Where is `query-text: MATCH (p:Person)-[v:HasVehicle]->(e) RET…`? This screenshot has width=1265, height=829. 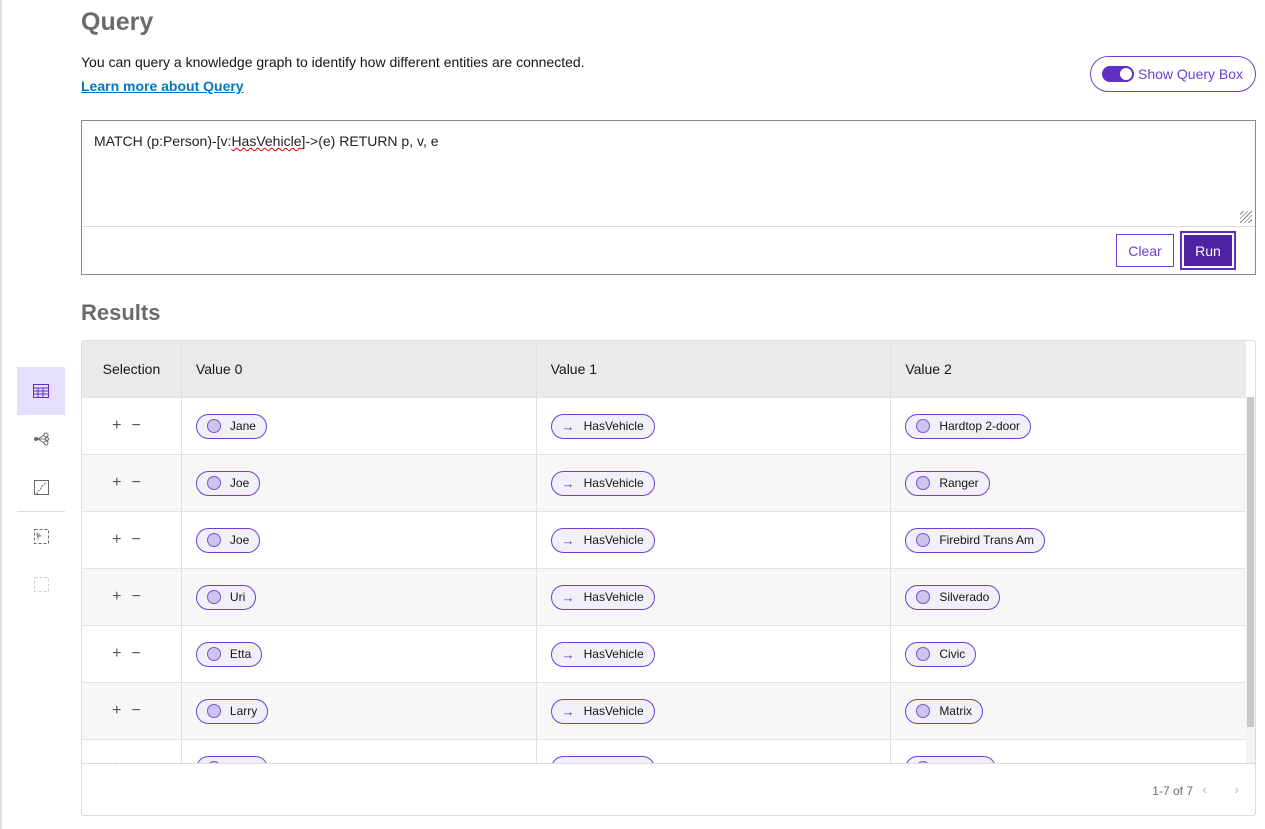 query-text: MATCH (p:Person)-[v:HasVehicle]->(e) RET… is located at coordinates (266, 141).